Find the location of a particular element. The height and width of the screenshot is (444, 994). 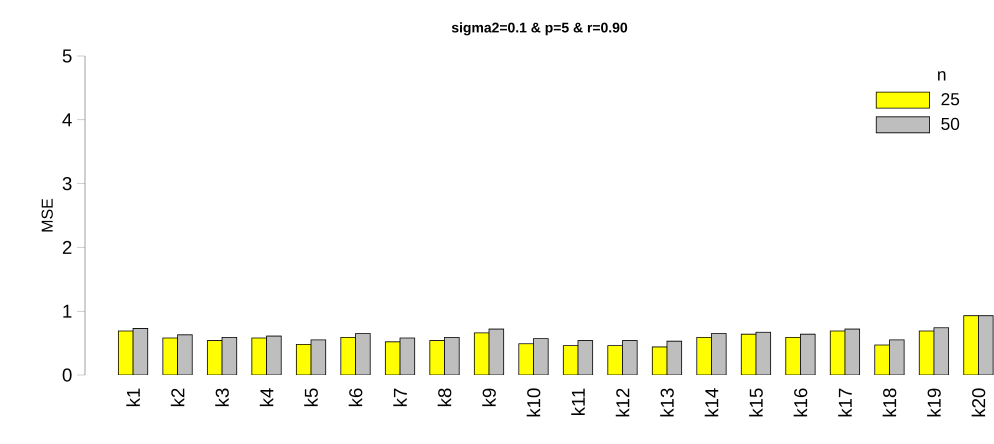

x-tick-label: k5 is located at coordinates (311, 397).